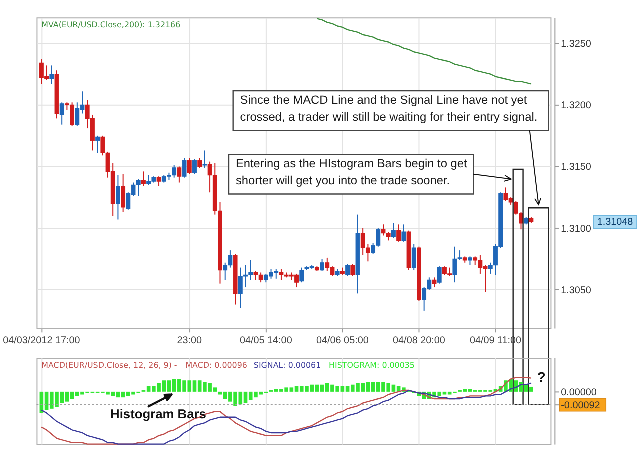  I want to click on y-tick-label: 1.3050, so click(576, 290).